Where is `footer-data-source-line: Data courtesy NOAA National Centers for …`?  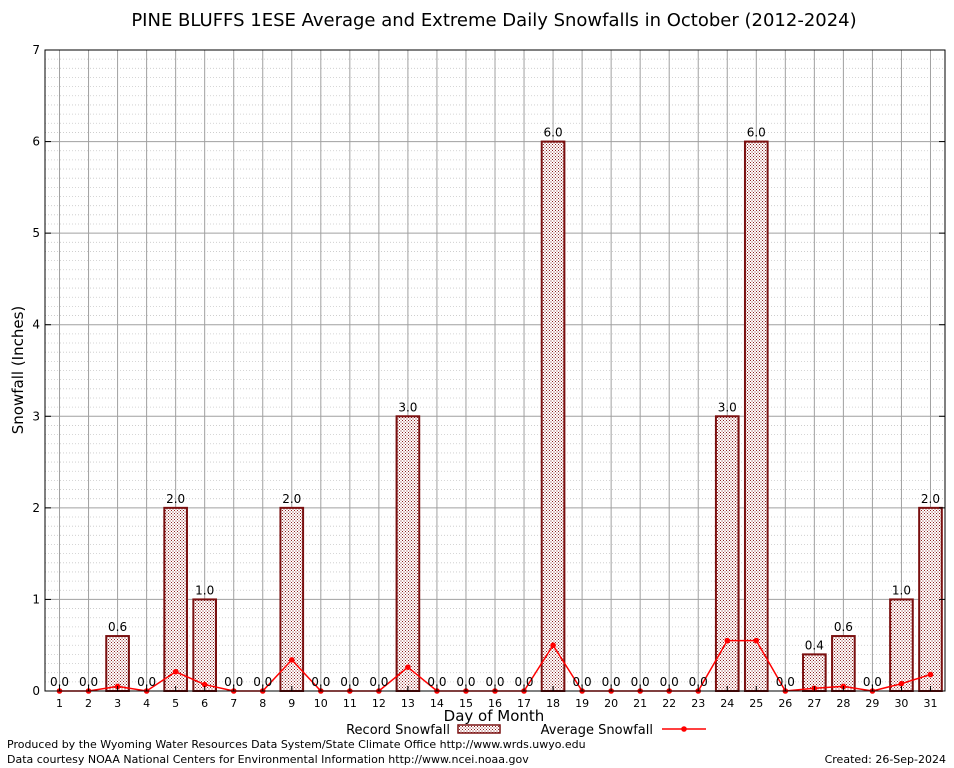
footer-data-source-line: Data courtesy NOAA National Centers for … is located at coordinates (268, 759).